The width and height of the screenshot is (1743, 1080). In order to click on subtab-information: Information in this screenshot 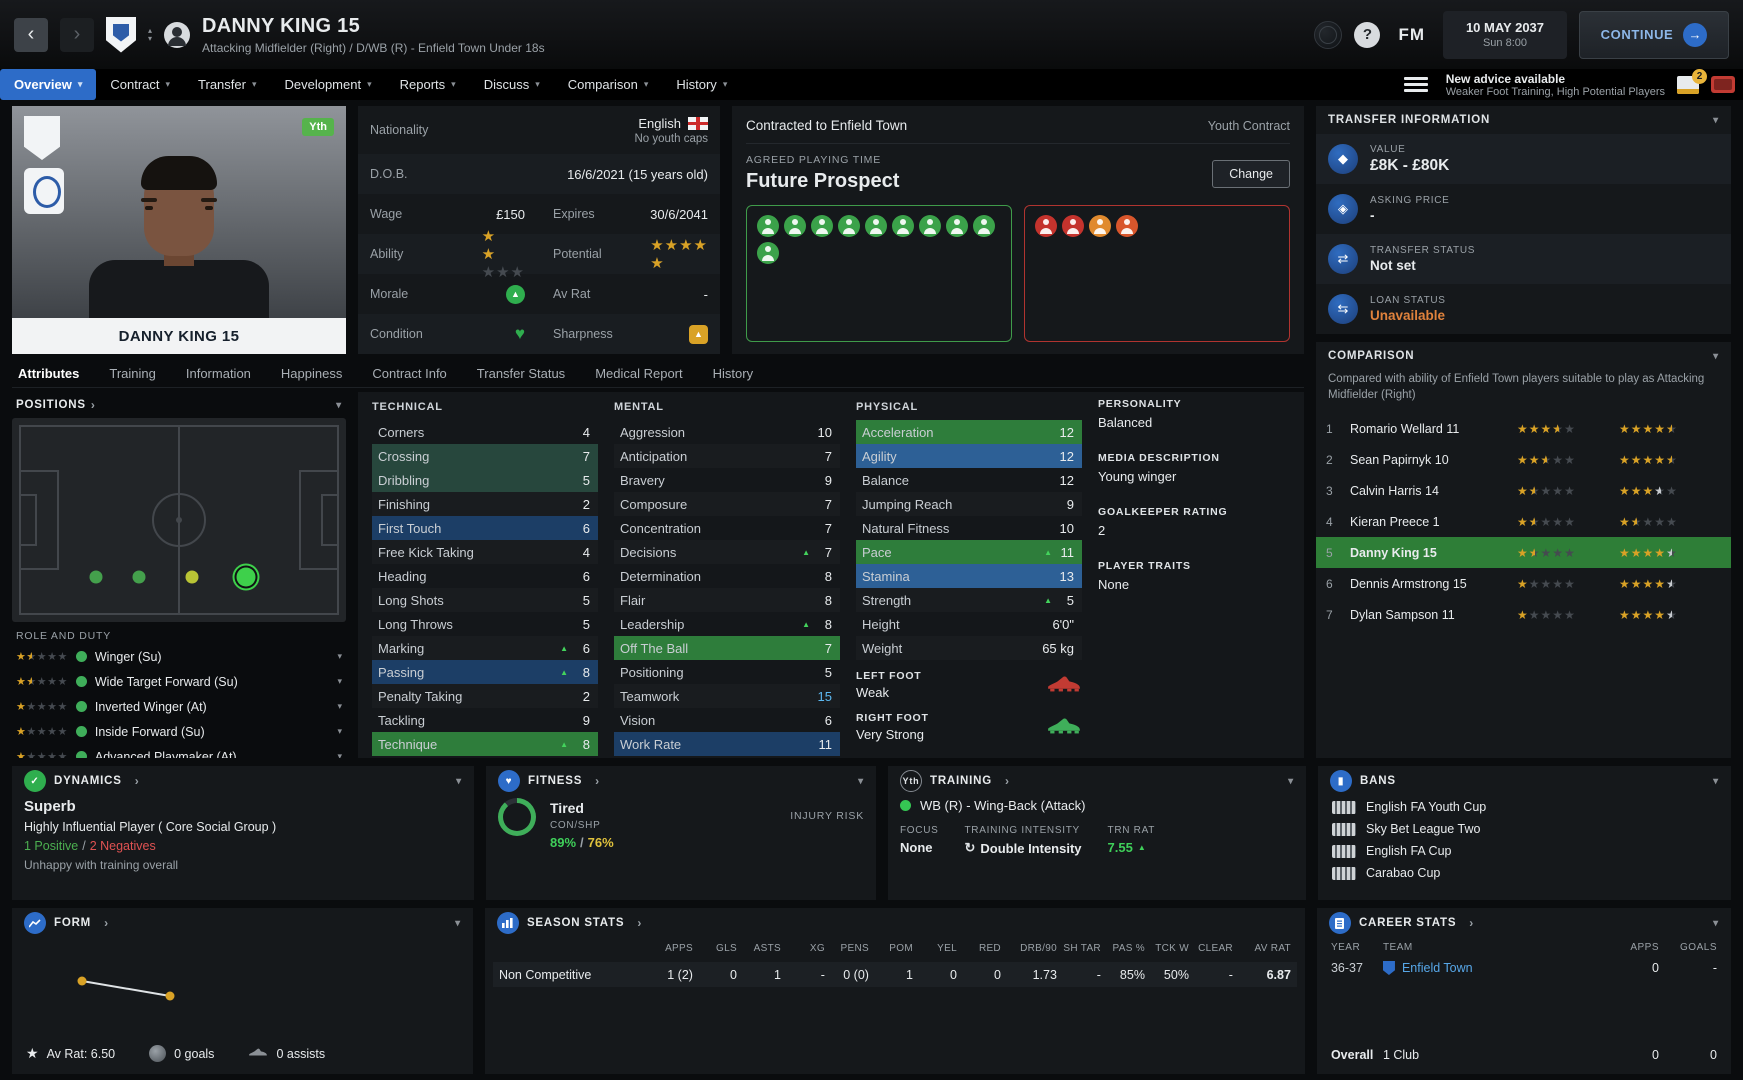, I will do `click(218, 373)`.